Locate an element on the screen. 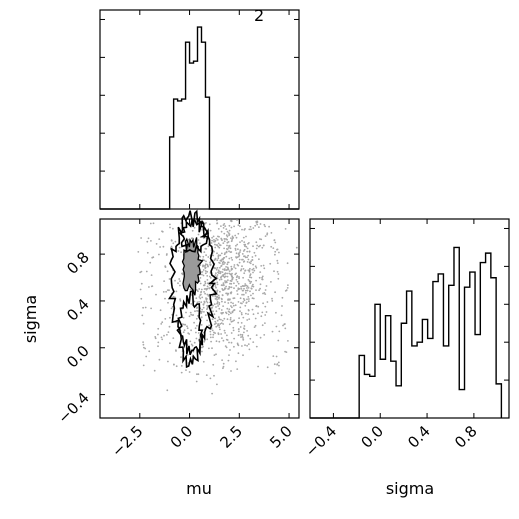 The height and width of the screenshot is (519, 519). mu-histogram-yticks is located at coordinates (199, 109).